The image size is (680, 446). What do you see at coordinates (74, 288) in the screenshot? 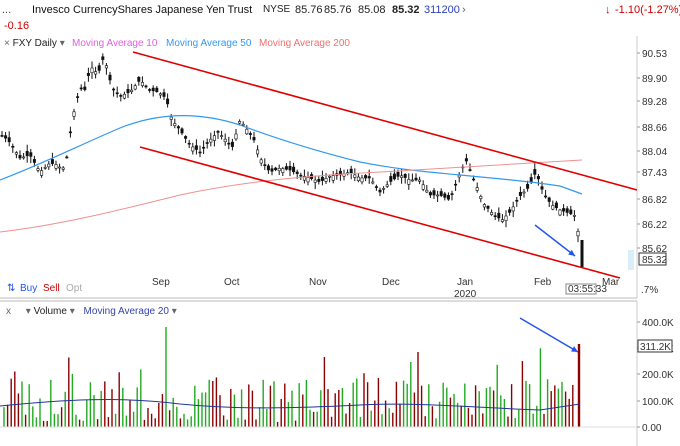
I see `opt-button: Opt` at bounding box center [74, 288].